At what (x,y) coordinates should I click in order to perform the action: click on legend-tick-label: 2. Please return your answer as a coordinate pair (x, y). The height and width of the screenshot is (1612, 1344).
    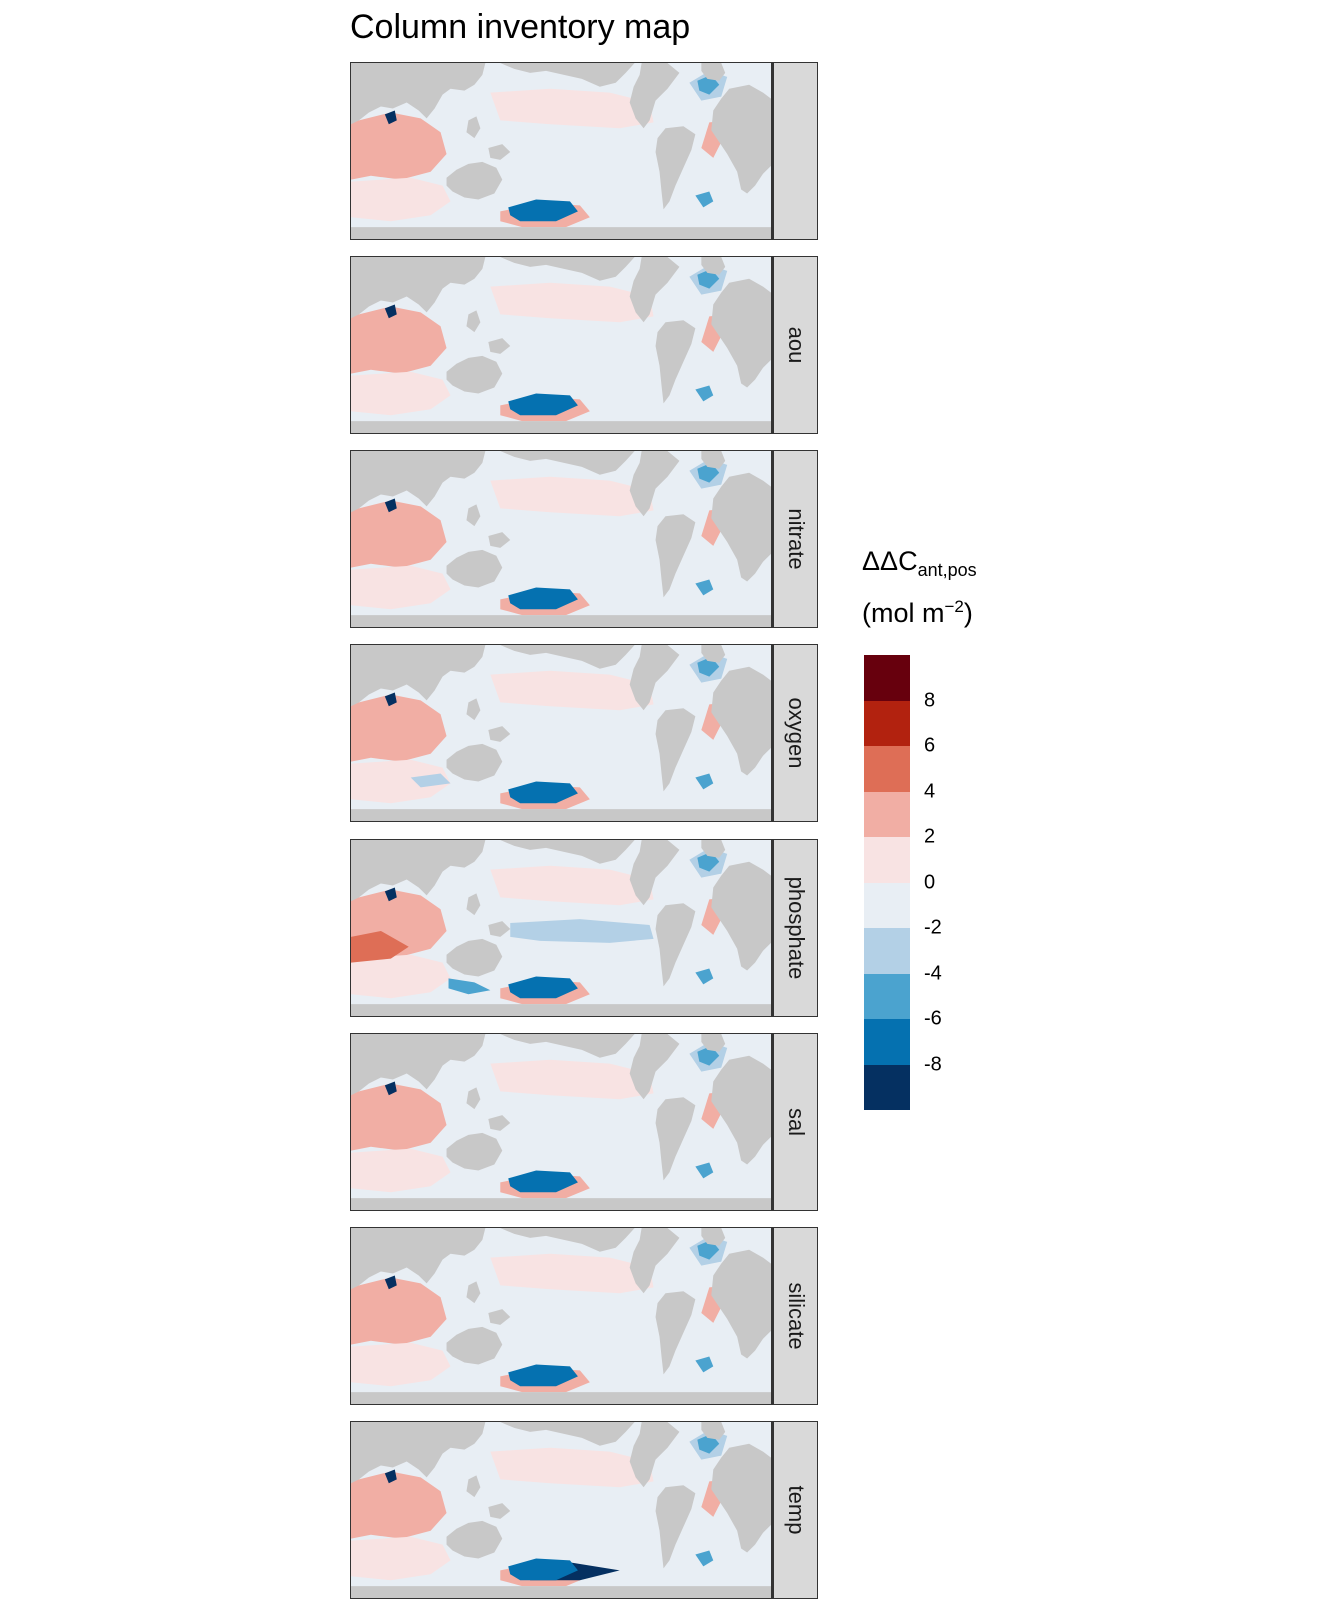
    Looking at the image, I should click on (930, 836).